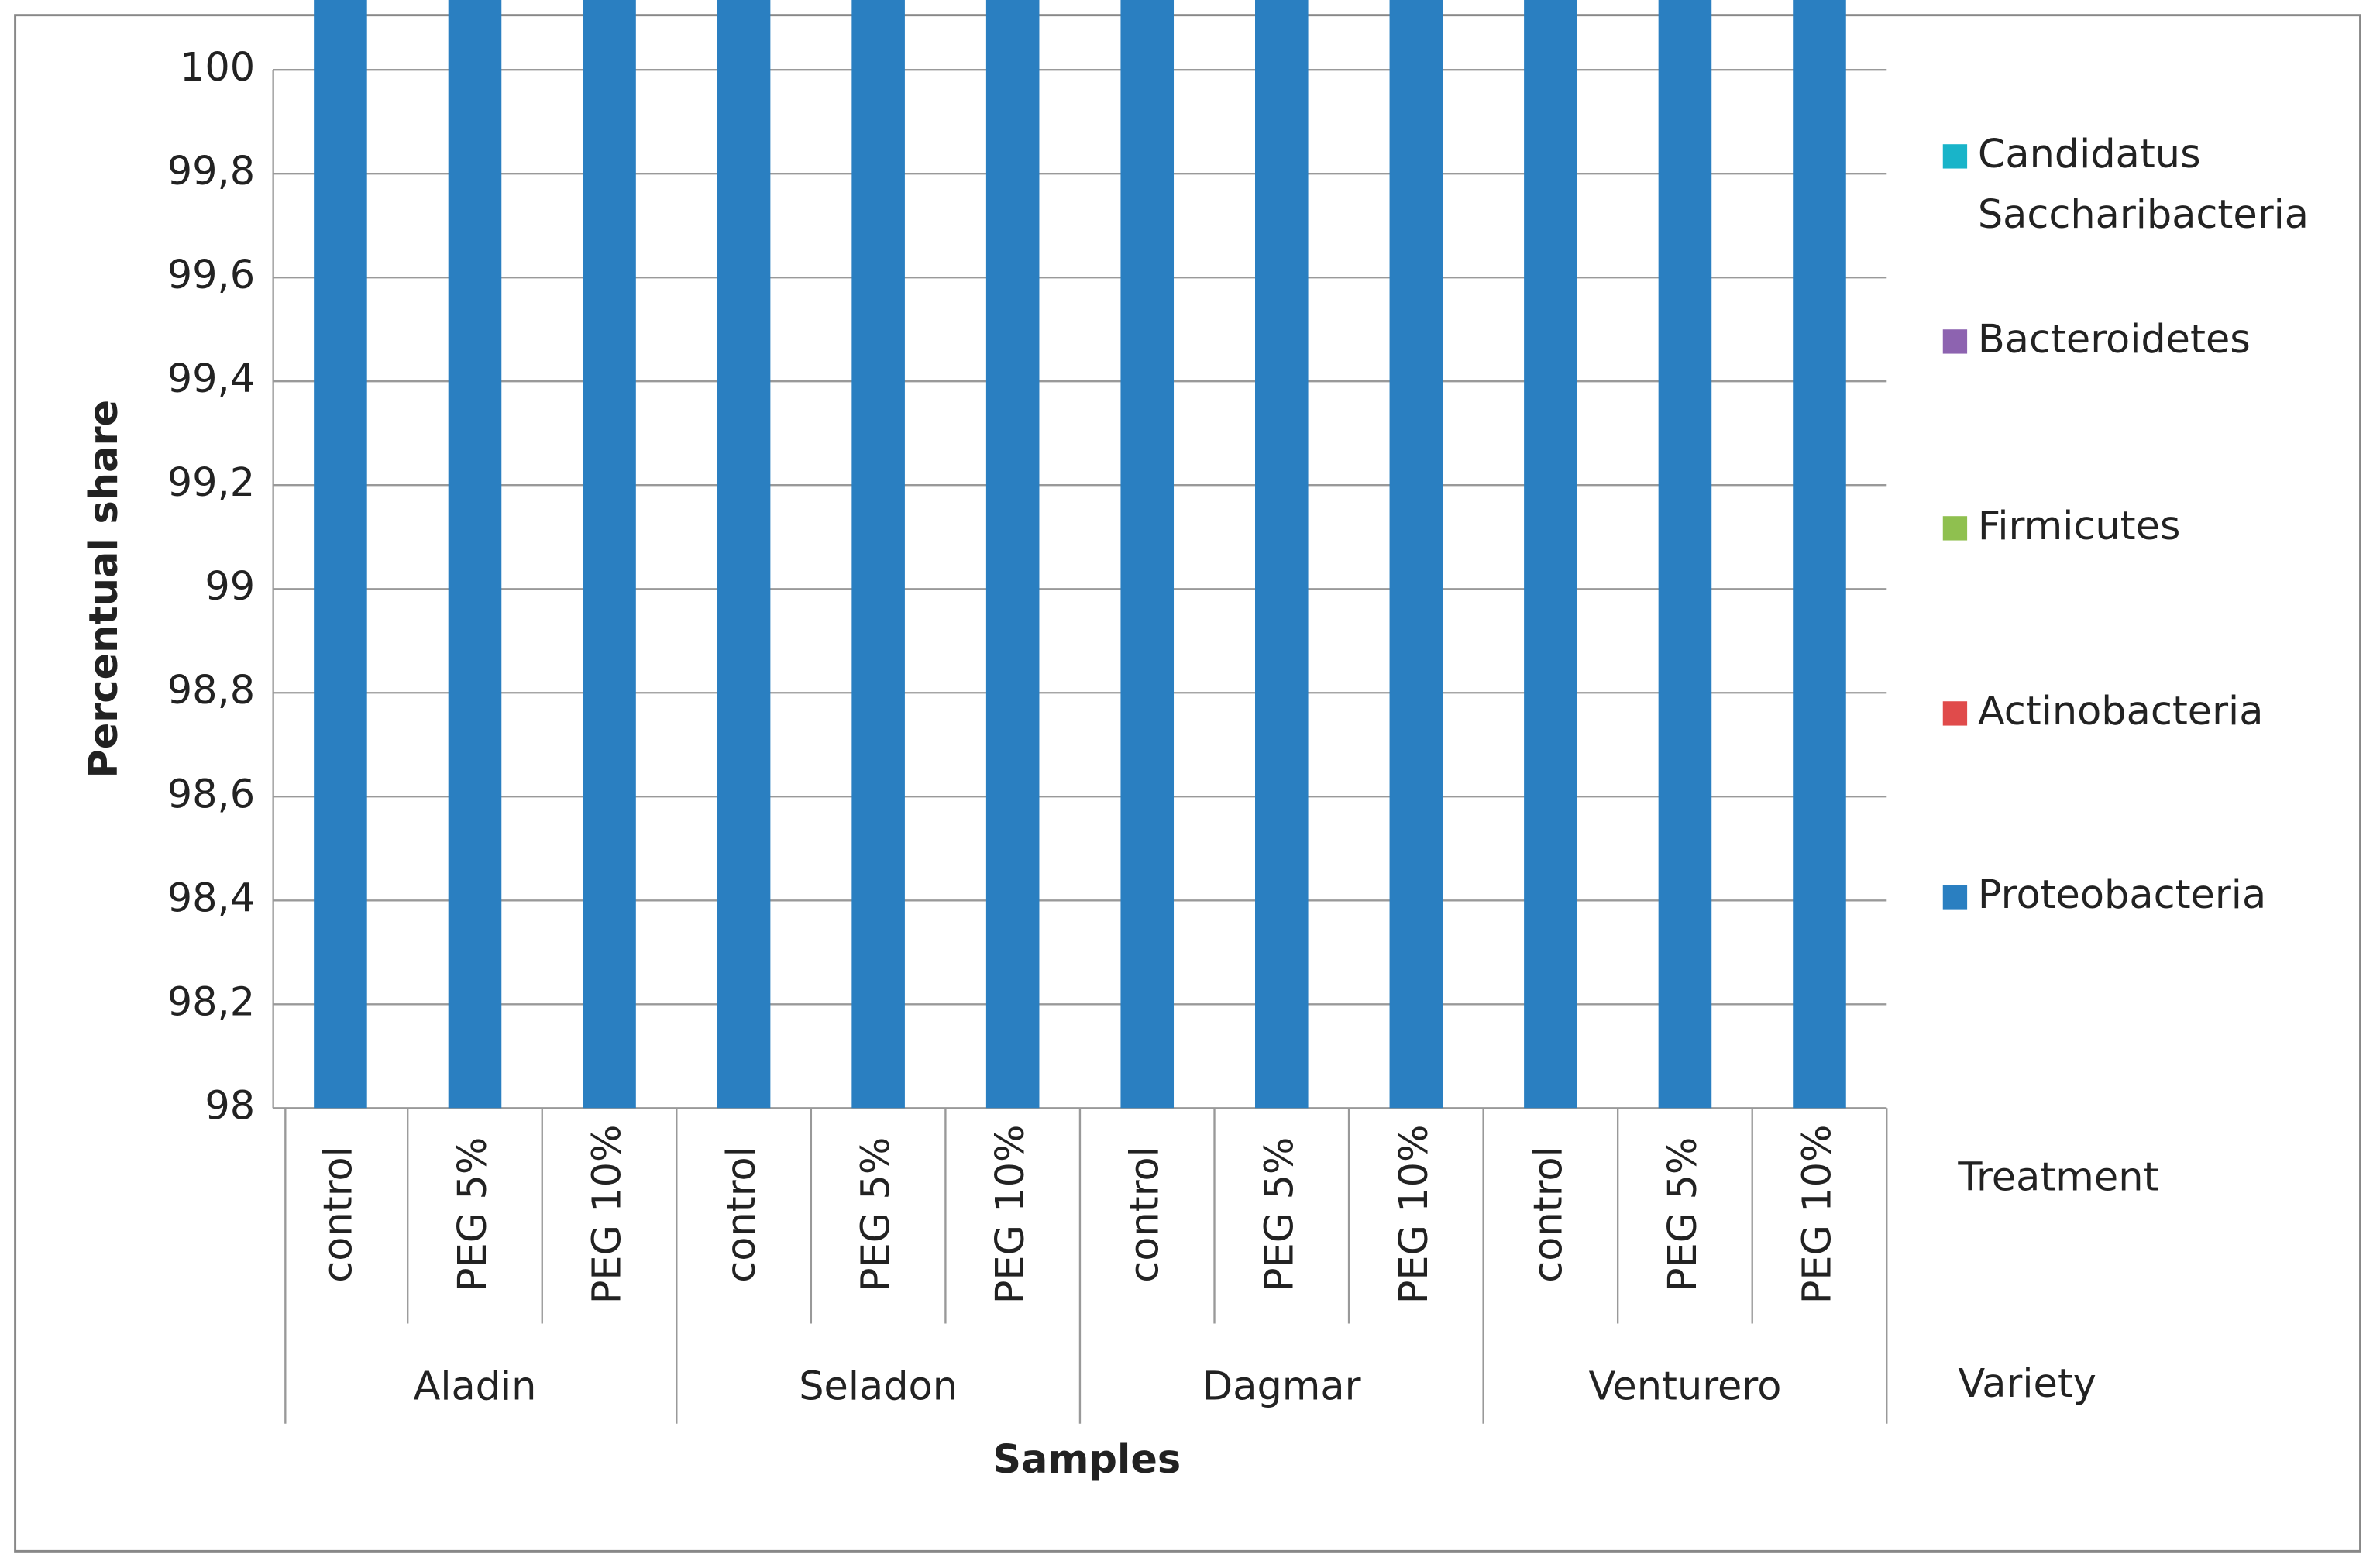 This screenshot has height=1568, width=2380. What do you see at coordinates (2121, 711) in the screenshot?
I see `legend-label: Actinobacteria` at bounding box center [2121, 711].